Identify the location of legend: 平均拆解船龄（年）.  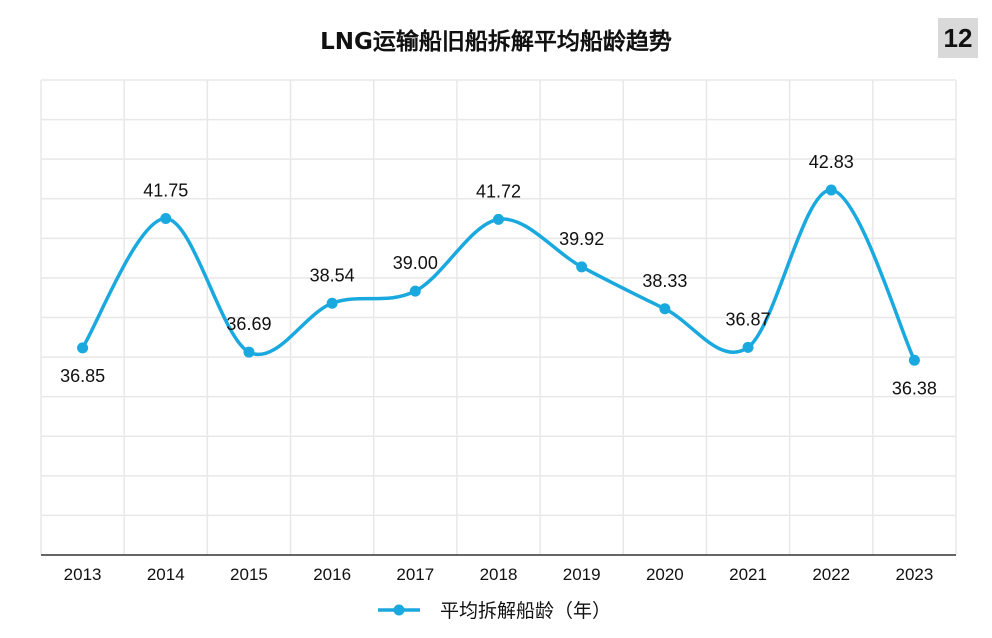
(494, 611).